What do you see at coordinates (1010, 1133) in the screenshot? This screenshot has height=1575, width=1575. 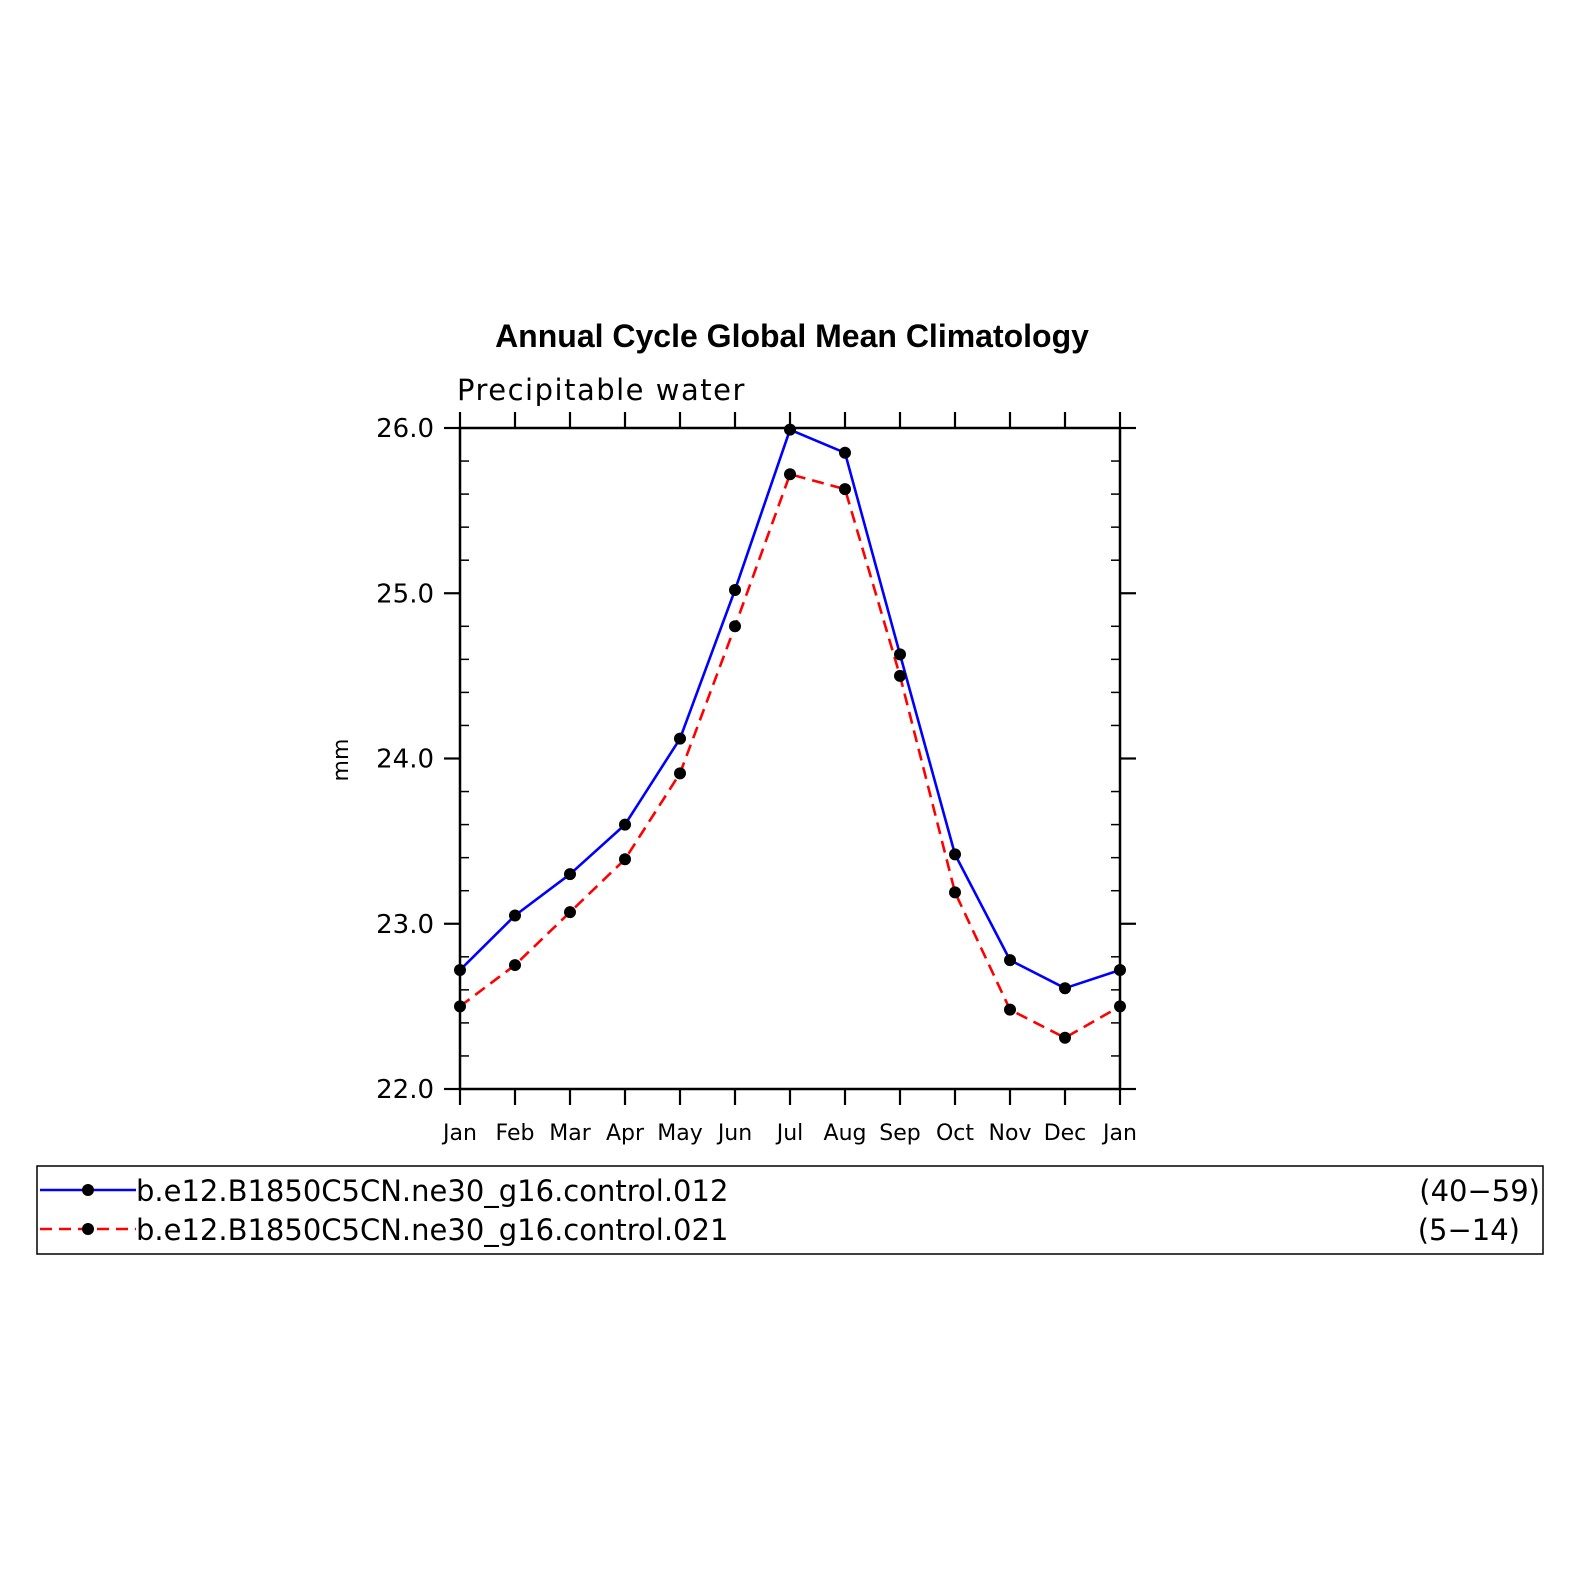 I see `x-tick-label: Nov` at bounding box center [1010, 1133].